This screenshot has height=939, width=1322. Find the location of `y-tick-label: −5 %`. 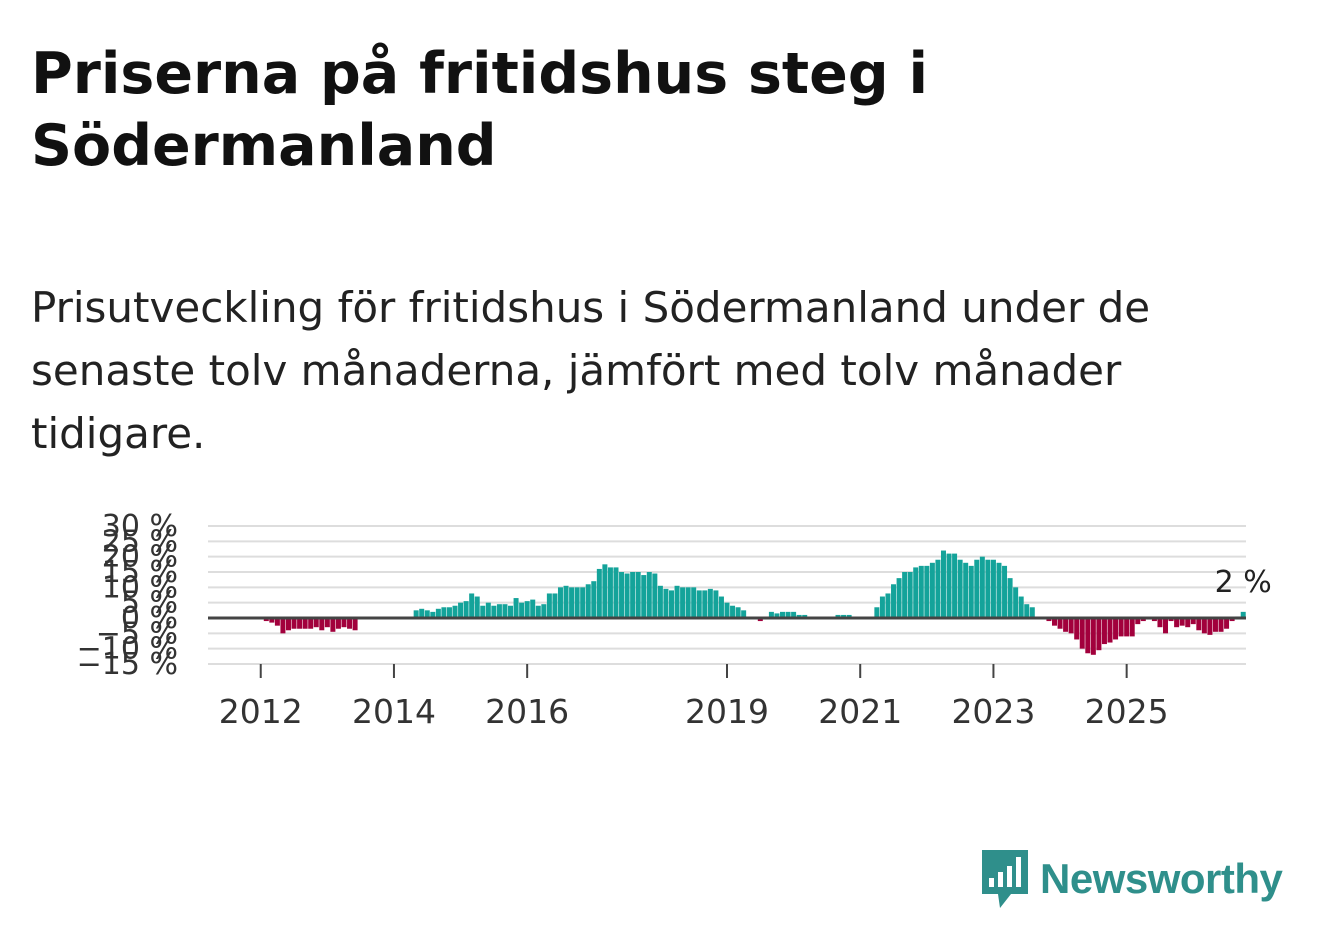

y-tick-label: −5 % is located at coordinates (137, 633).